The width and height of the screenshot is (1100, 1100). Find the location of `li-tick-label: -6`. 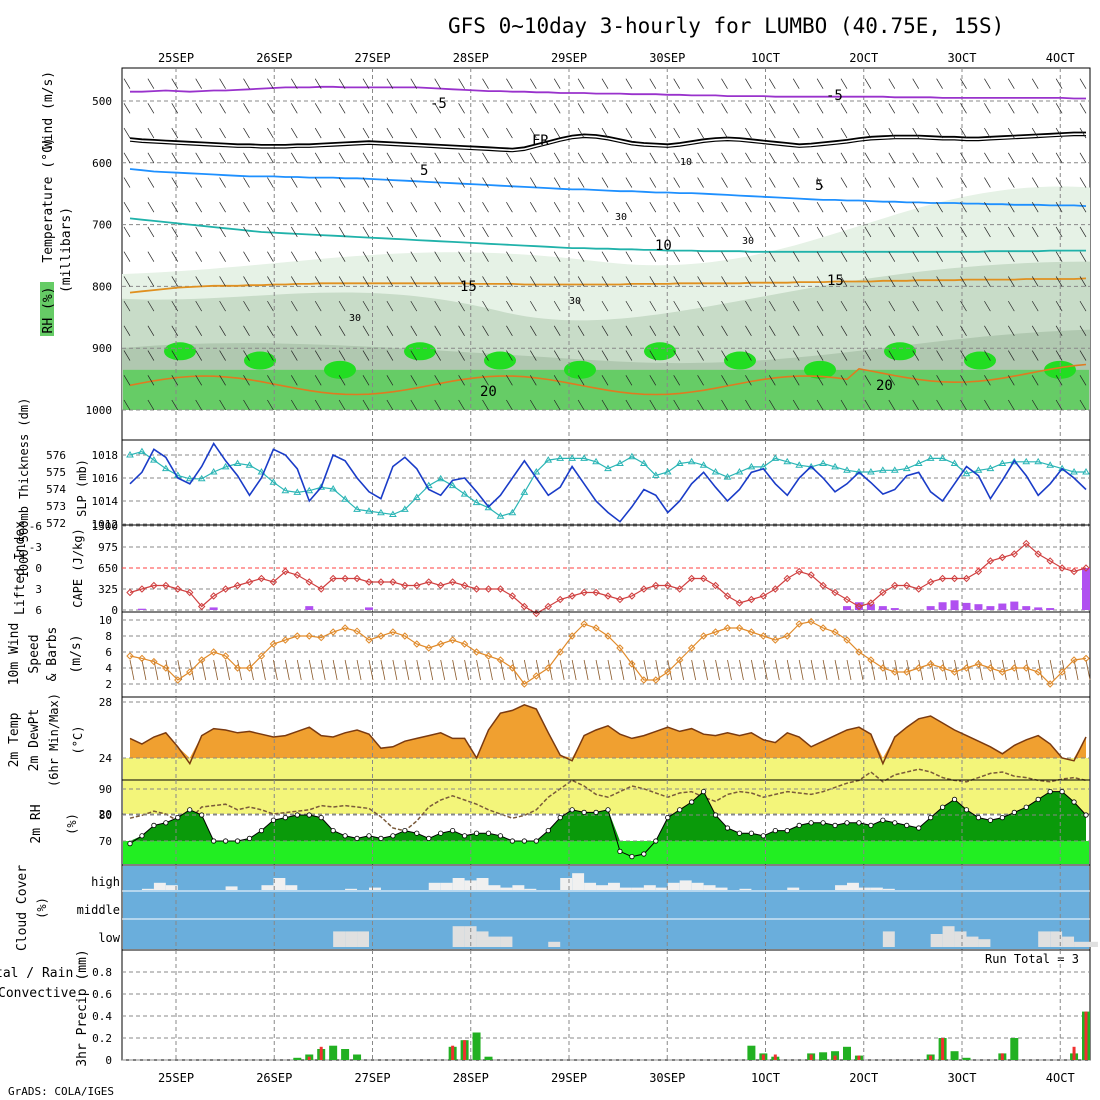

li-tick-label: -6 is located at coordinates (35, 526).